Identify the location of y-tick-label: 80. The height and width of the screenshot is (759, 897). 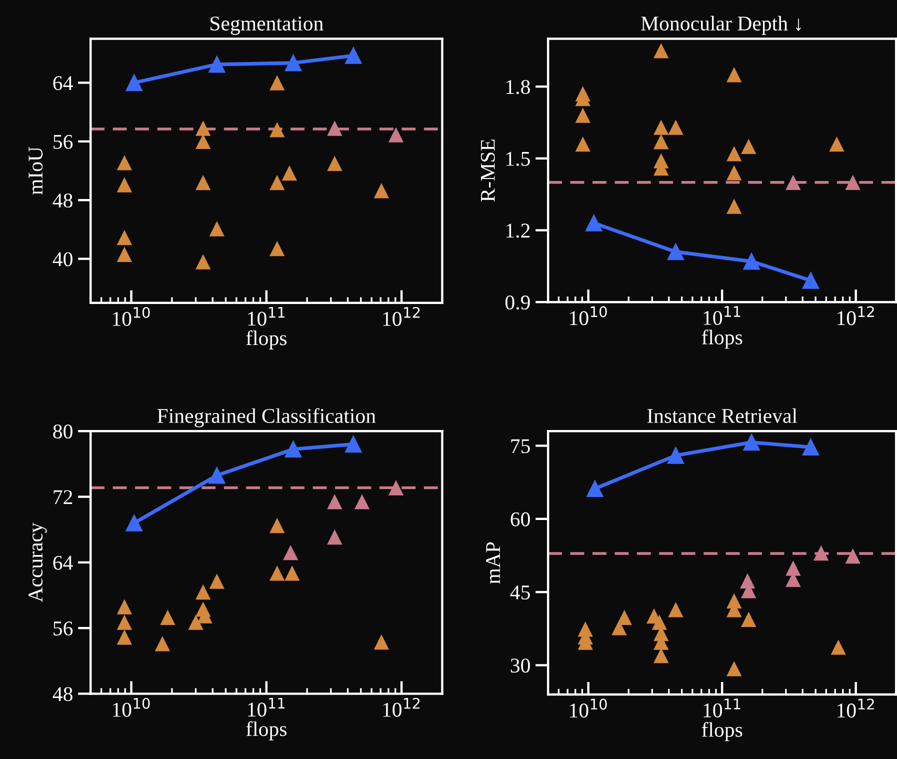
(62, 431).